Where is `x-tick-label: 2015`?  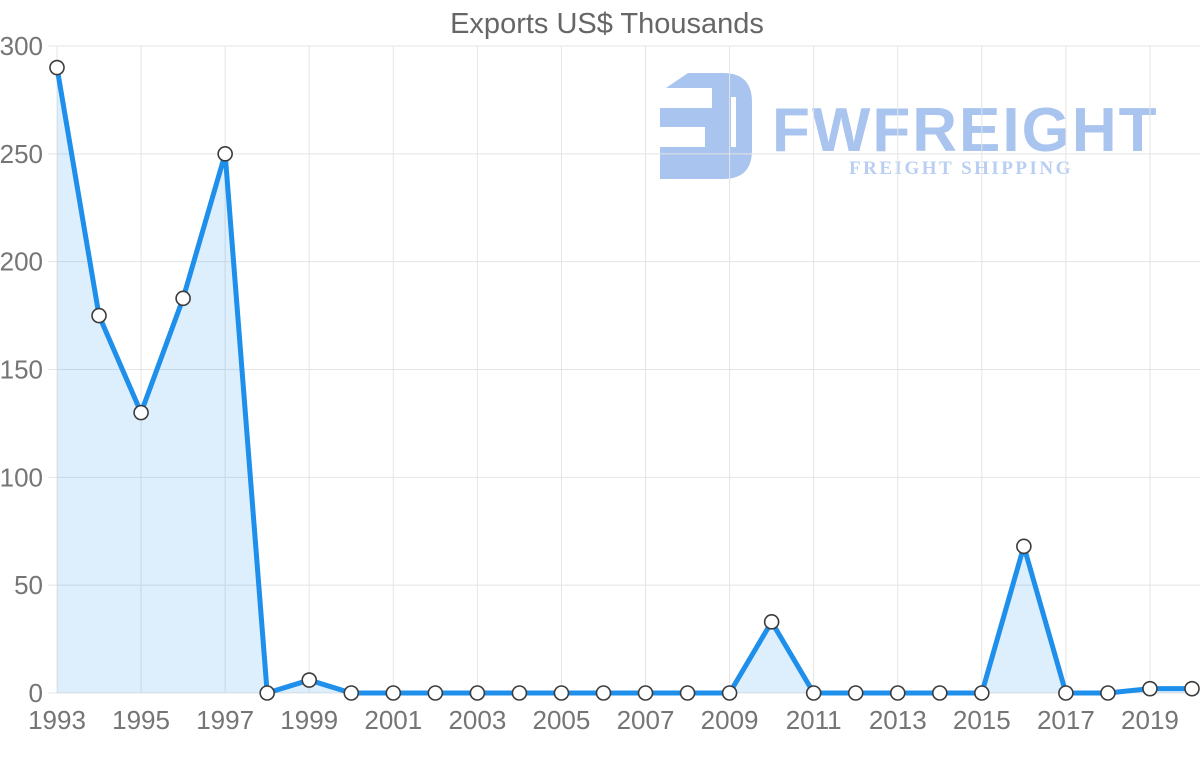
x-tick-label: 2015 is located at coordinates (982, 720).